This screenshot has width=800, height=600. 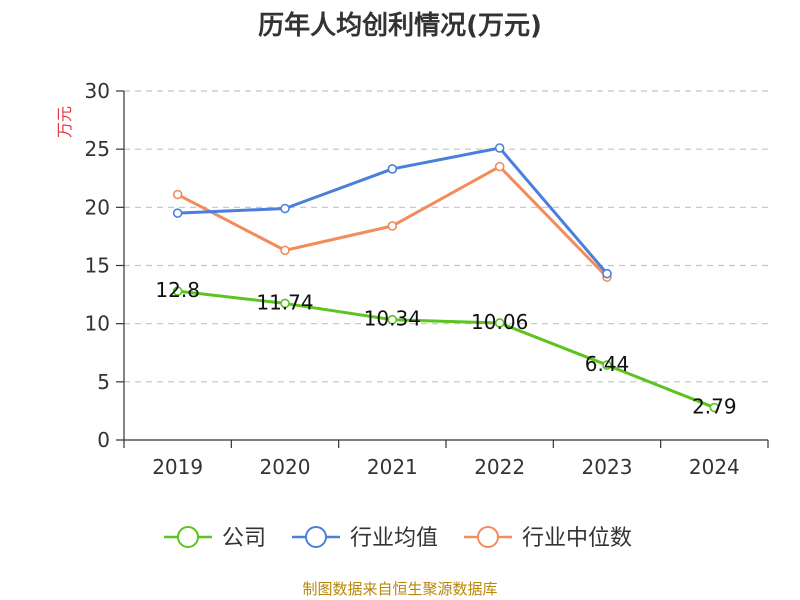 I want to click on legend-label: 公司, so click(x=244, y=538).